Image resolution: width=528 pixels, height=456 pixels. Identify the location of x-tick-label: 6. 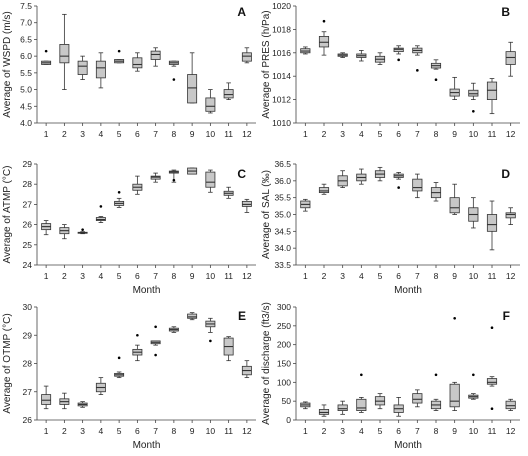
(398, 134).